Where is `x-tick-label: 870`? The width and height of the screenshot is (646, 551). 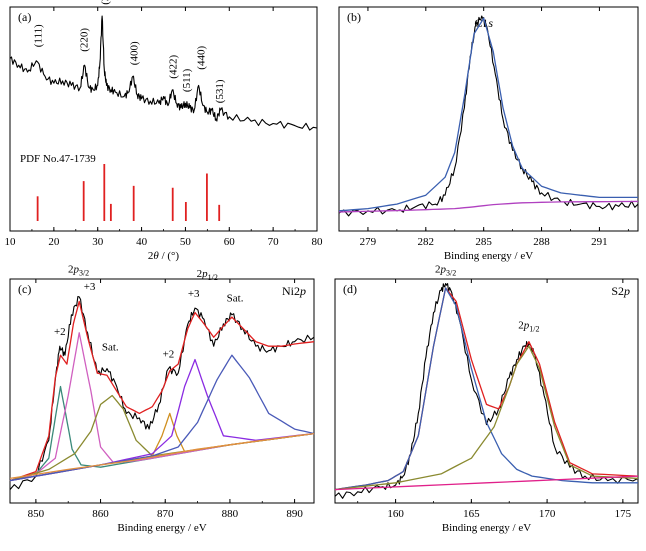 x-tick-label: 870 is located at coordinates (165, 514).